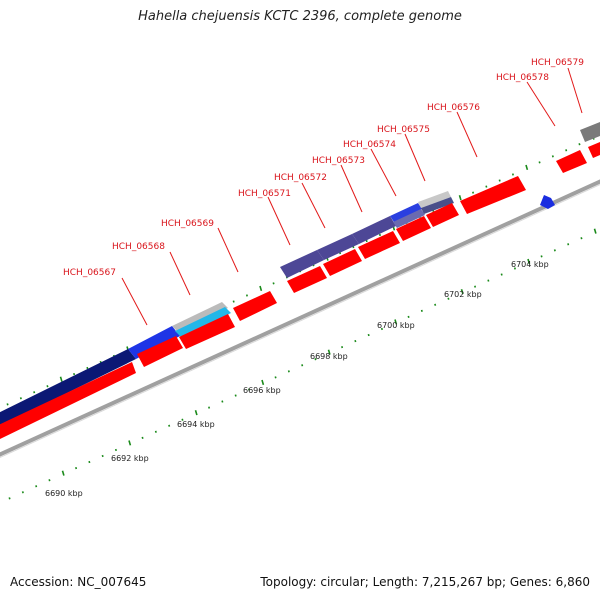  What do you see at coordinates (138, 247) in the screenshot?
I see `gene-label: HCH_06568` at bounding box center [138, 247].